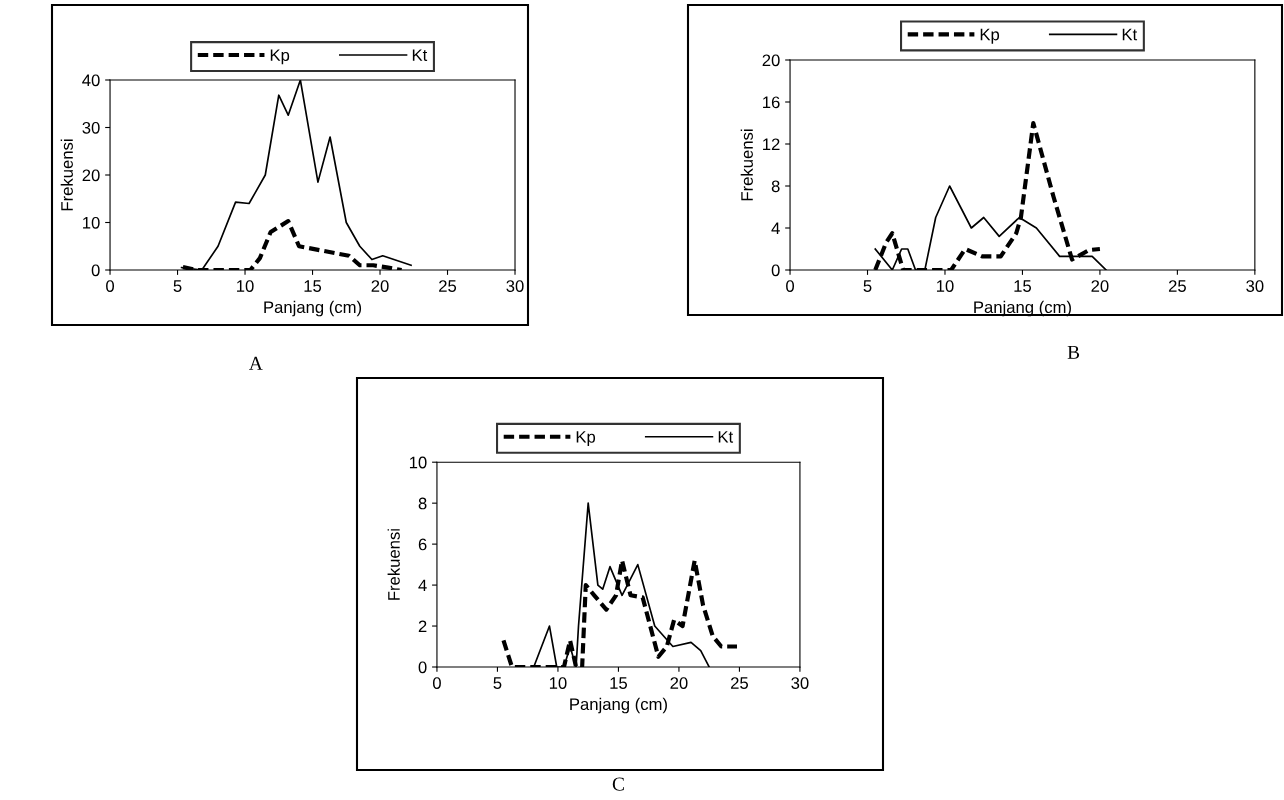  What do you see at coordinates (91, 80) in the screenshot?
I see `y-tick-label: 40` at bounding box center [91, 80].